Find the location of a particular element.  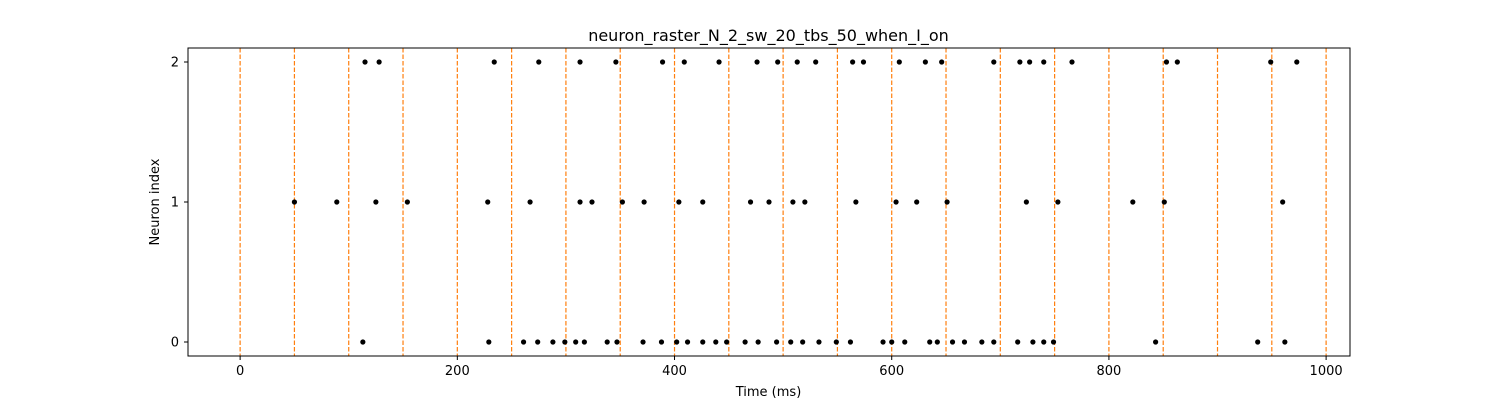

x-tick-label: 400 is located at coordinates (674, 371).